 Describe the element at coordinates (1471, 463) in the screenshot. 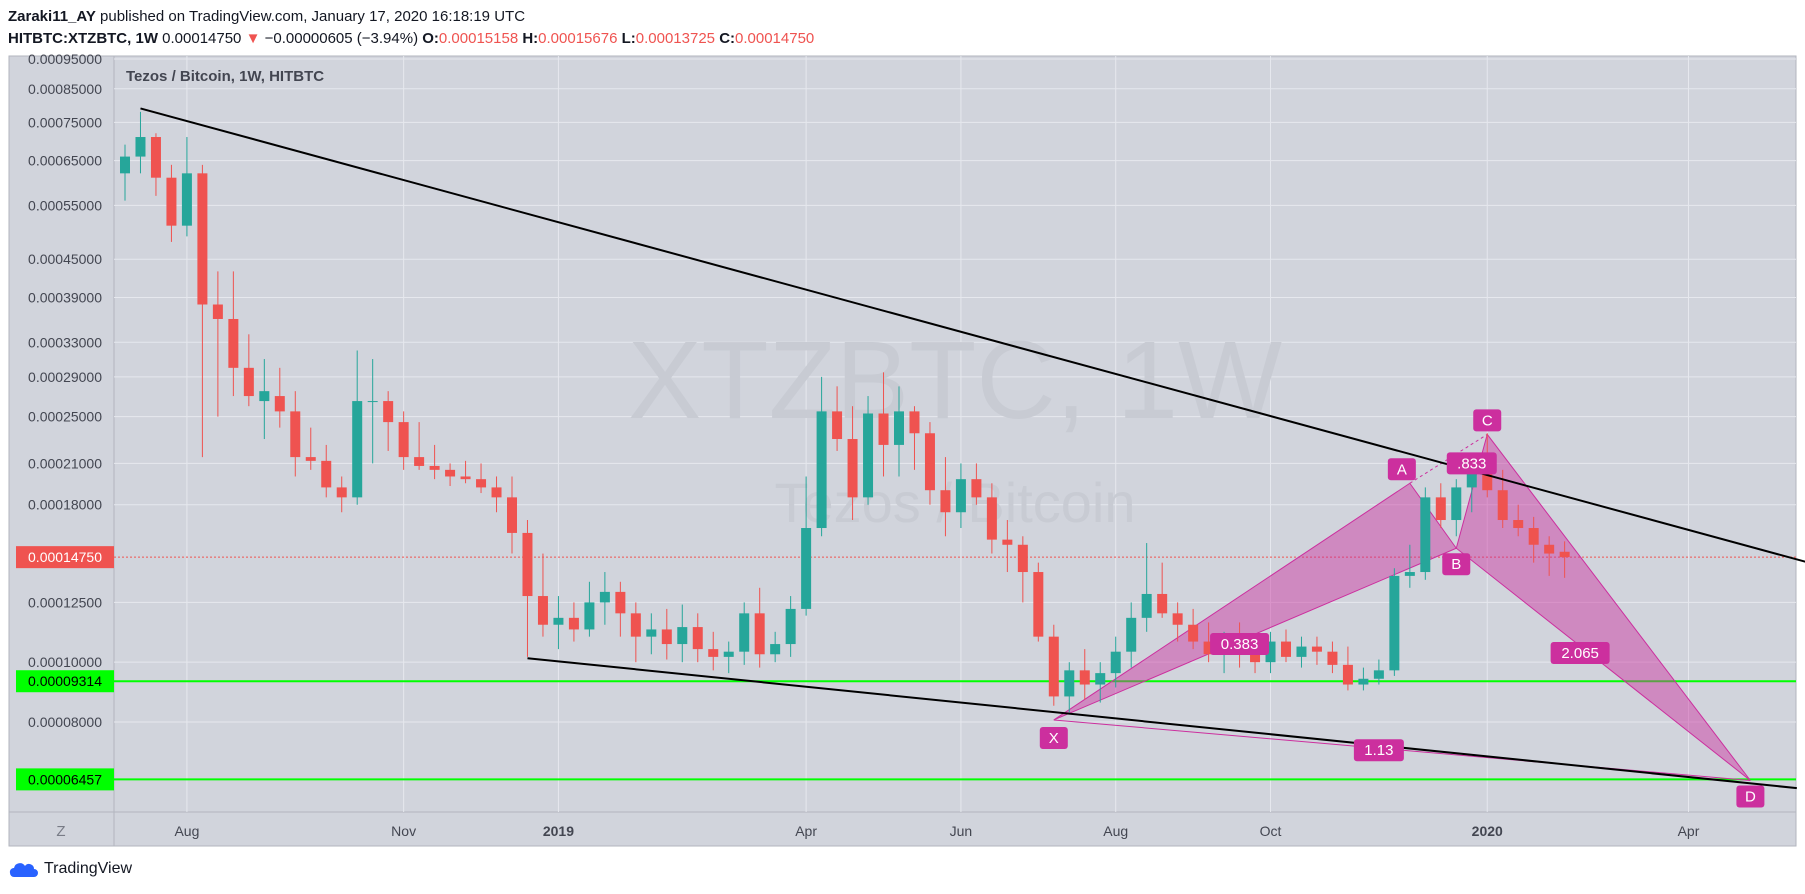

I see `ratio-label-box` at that location.